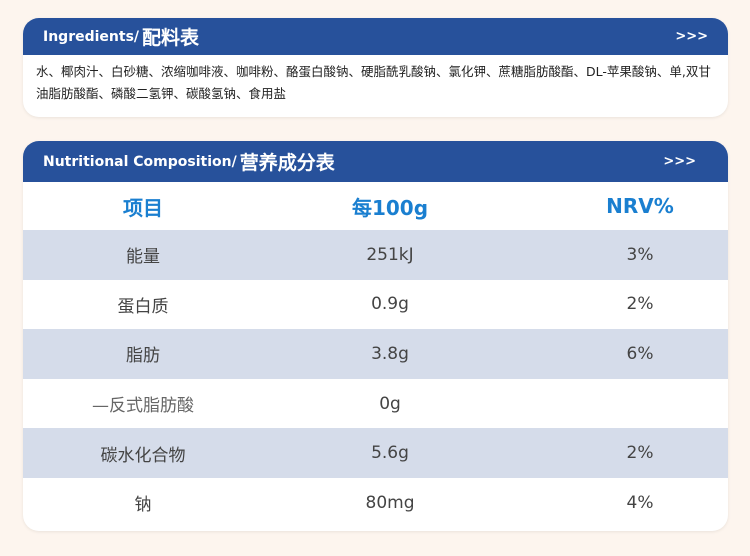 This screenshot has height=556, width=750. Describe the element at coordinates (143, 455) in the screenshot. I see `cell-item: 碳水化合物` at that location.